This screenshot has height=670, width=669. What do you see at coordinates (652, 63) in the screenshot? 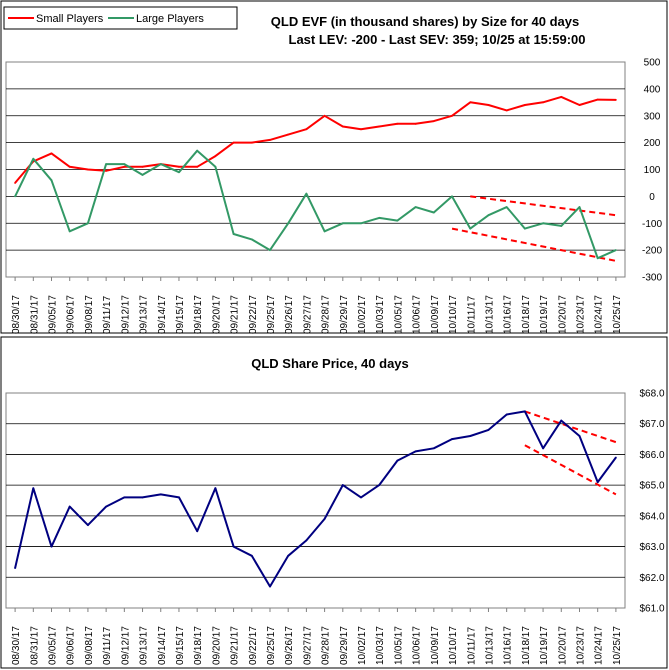
I see `evf-y-tick-label: 500` at bounding box center [652, 63].